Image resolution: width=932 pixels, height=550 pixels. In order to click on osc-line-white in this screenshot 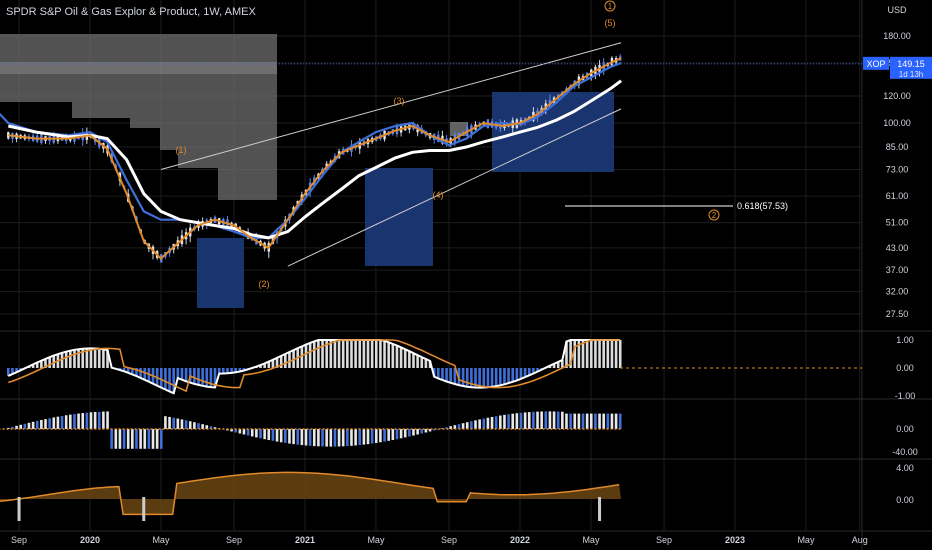, I will do `click(314, 367)`.